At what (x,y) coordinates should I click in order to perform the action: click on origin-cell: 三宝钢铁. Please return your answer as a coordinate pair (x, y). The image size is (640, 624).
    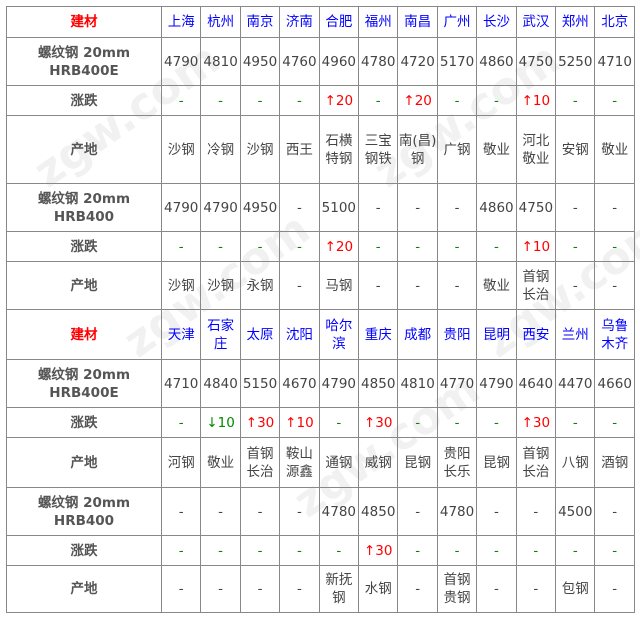
    Looking at the image, I should click on (378, 149).